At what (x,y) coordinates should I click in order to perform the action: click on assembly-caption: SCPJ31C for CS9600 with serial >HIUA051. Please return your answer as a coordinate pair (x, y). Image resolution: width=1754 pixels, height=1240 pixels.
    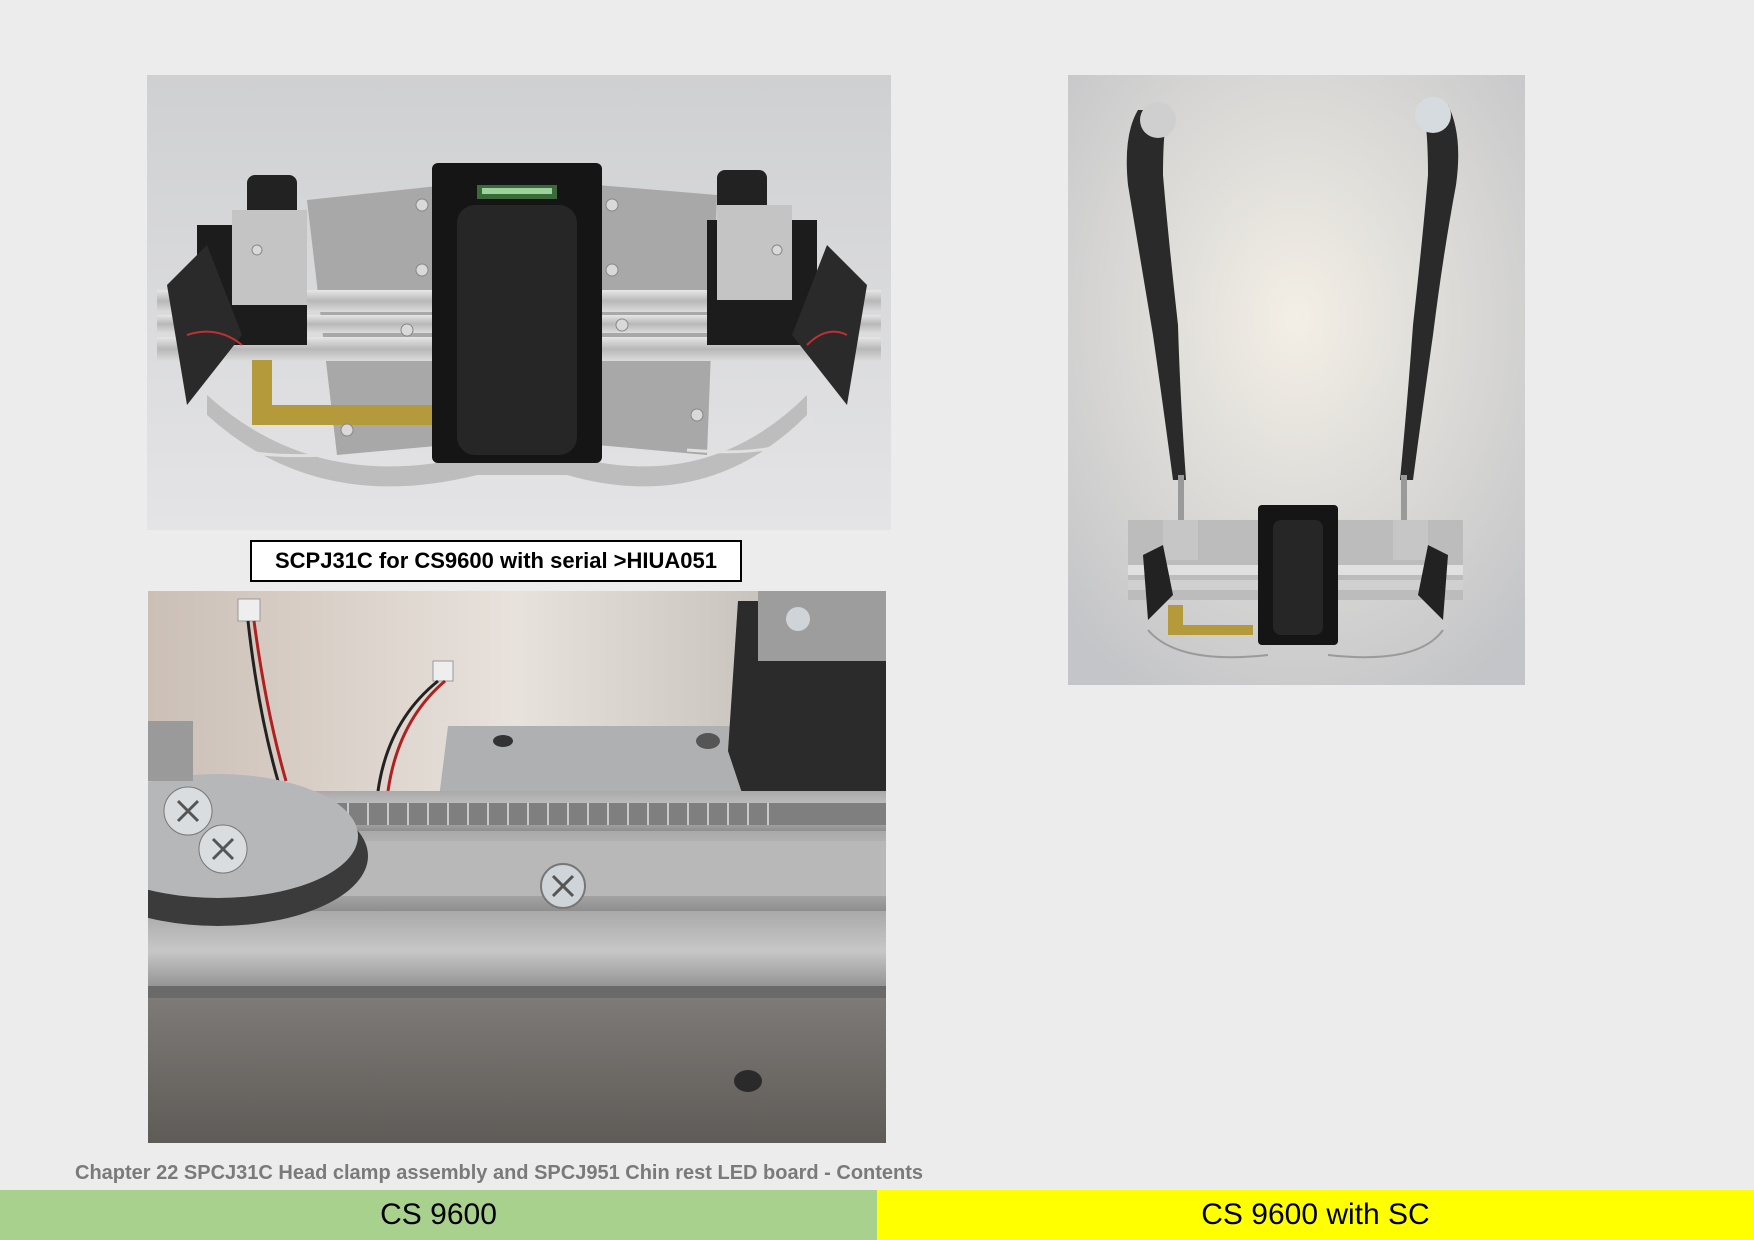
    Looking at the image, I should click on (496, 561).